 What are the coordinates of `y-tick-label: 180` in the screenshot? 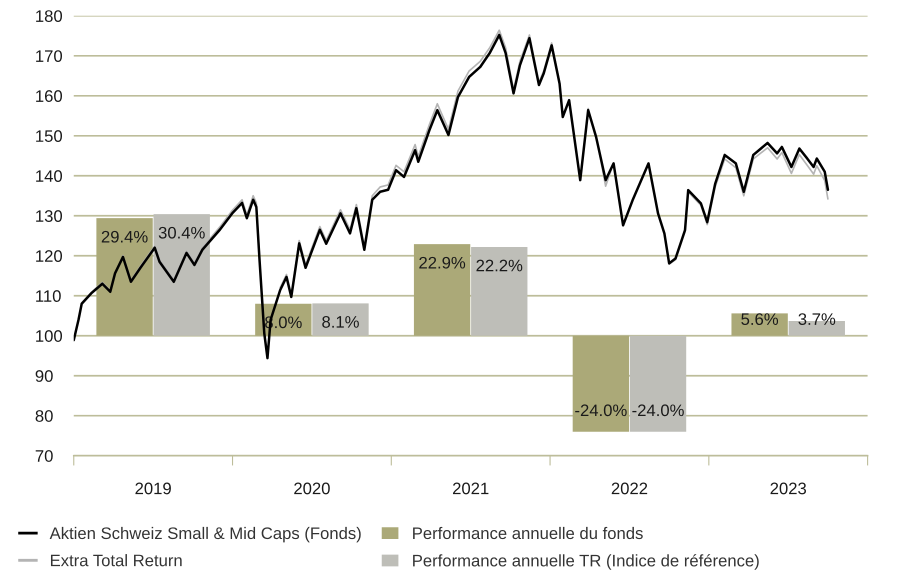 It's located at (49, 16).